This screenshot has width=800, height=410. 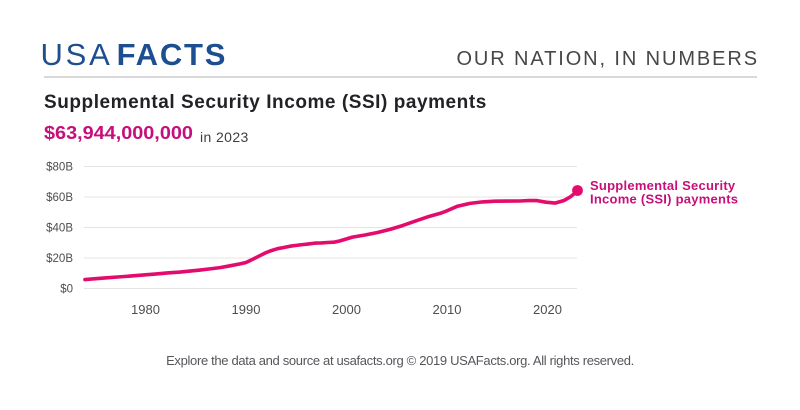 I want to click on svg-text: $40B, so click(x=59, y=229).